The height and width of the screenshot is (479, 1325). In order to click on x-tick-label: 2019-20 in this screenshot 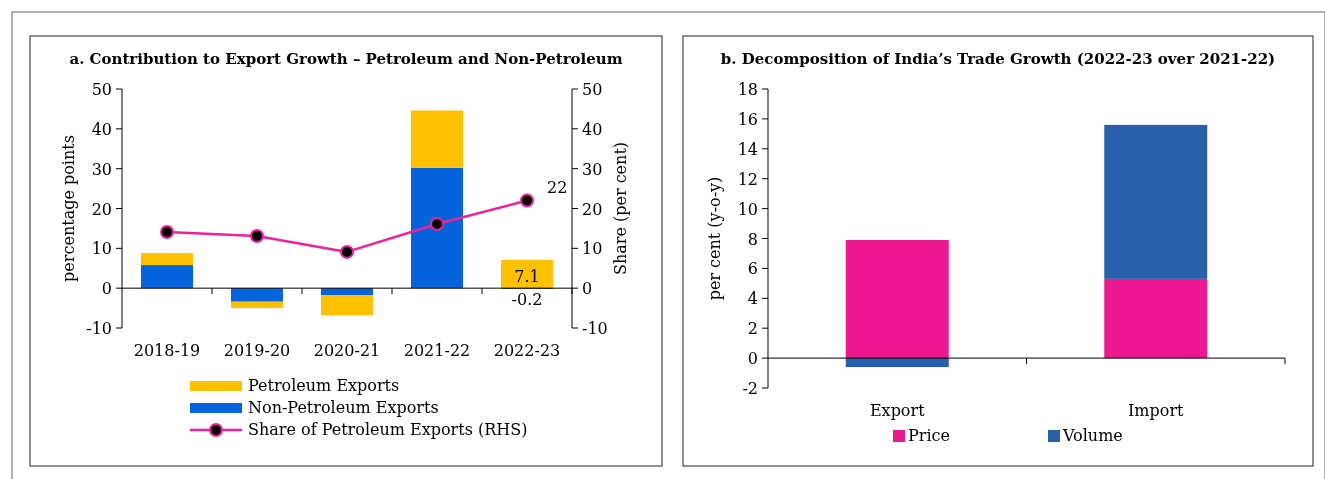, I will do `click(257, 350)`.